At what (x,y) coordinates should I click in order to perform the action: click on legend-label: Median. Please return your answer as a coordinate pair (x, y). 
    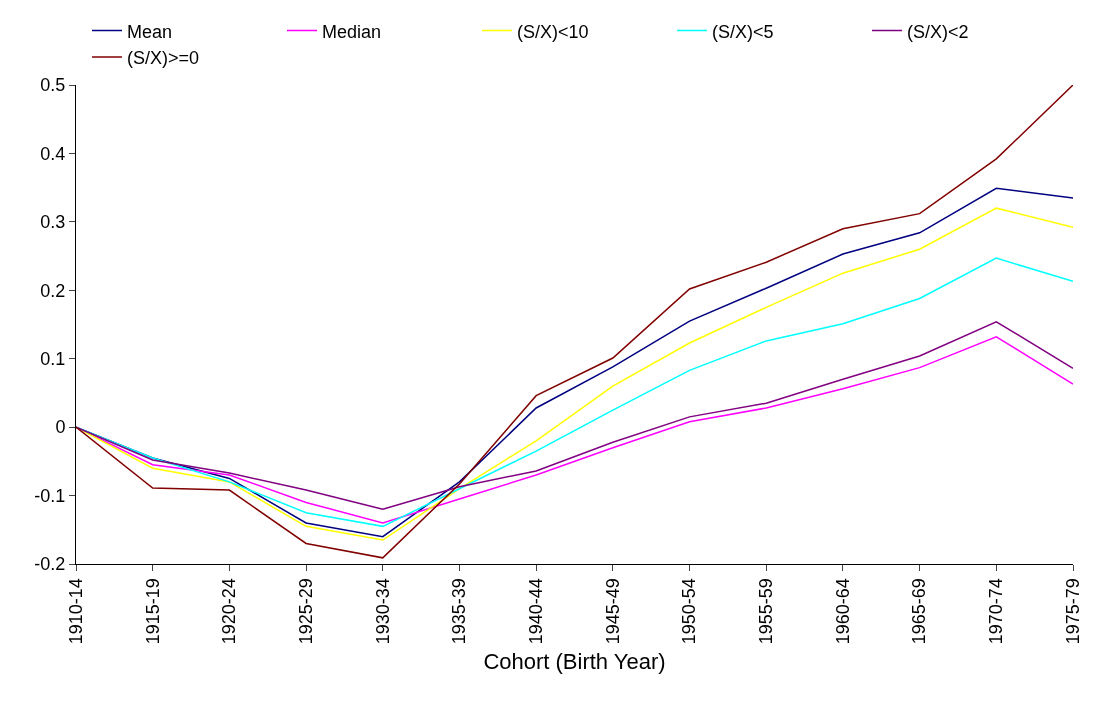
    Looking at the image, I should click on (352, 31).